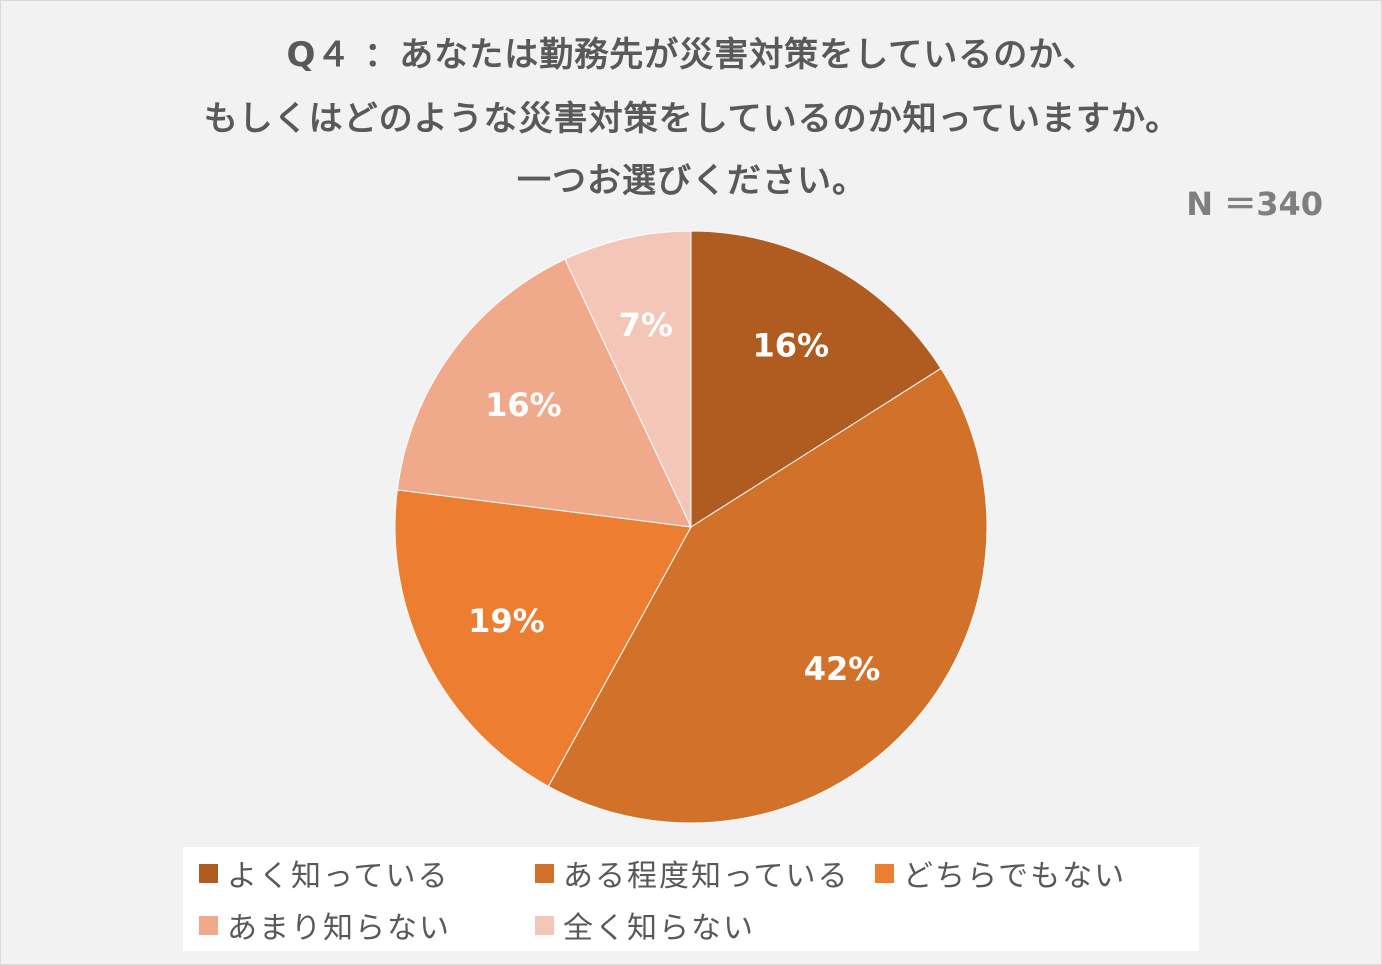  I want to click on sample-size-label: N ＝340, so click(1254, 204).